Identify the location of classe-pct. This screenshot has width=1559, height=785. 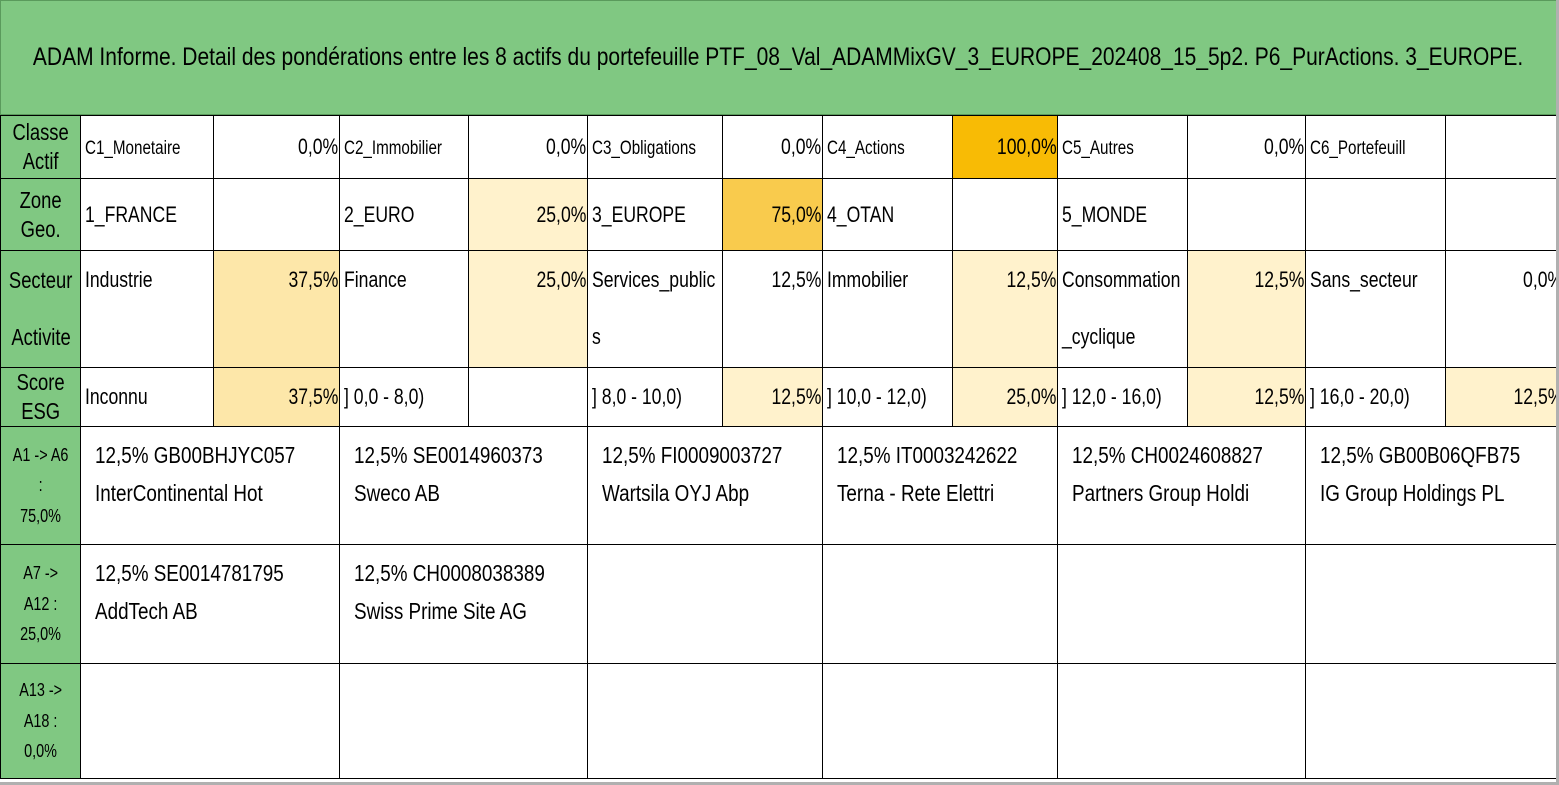
(1502, 147).